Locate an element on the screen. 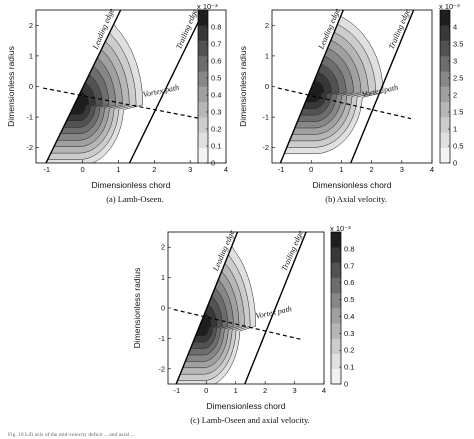  colorbar-tick-label: 1 is located at coordinates (455, 129).